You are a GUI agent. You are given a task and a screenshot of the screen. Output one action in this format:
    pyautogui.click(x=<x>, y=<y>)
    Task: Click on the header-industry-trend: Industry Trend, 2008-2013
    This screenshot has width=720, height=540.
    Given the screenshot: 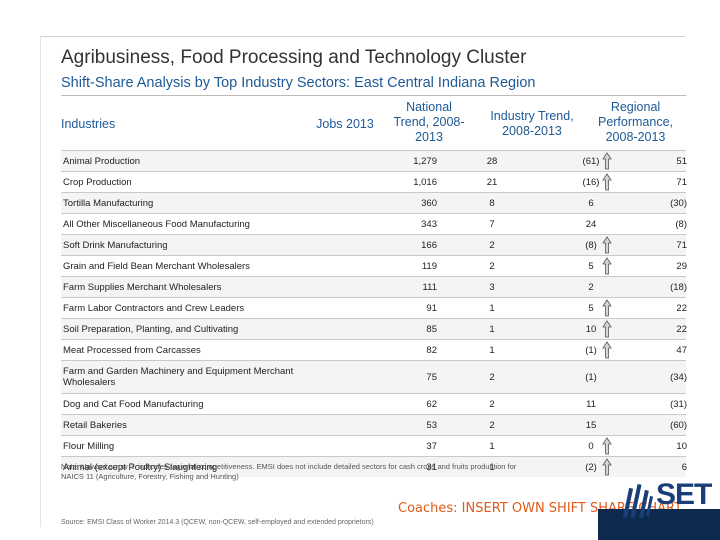 What is the action you would take?
    pyautogui.click(x=532, y=123)
    